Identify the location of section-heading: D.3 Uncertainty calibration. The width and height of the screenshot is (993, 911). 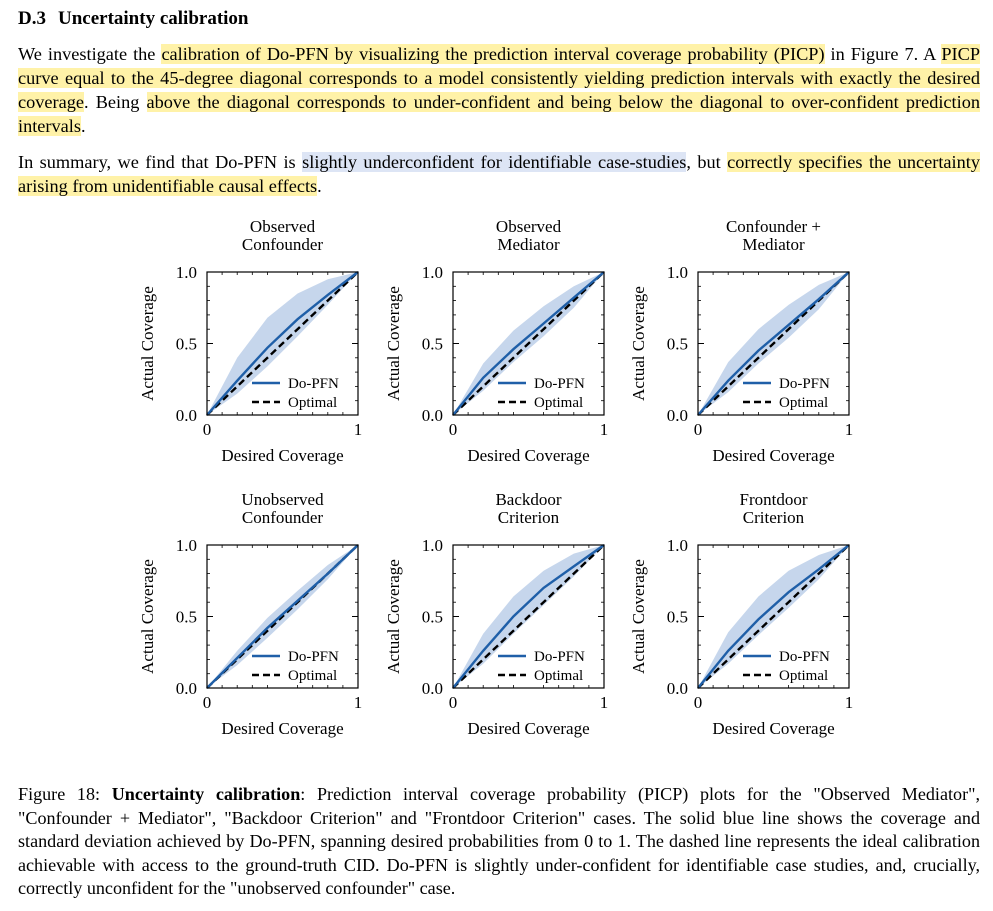
(133, 19).